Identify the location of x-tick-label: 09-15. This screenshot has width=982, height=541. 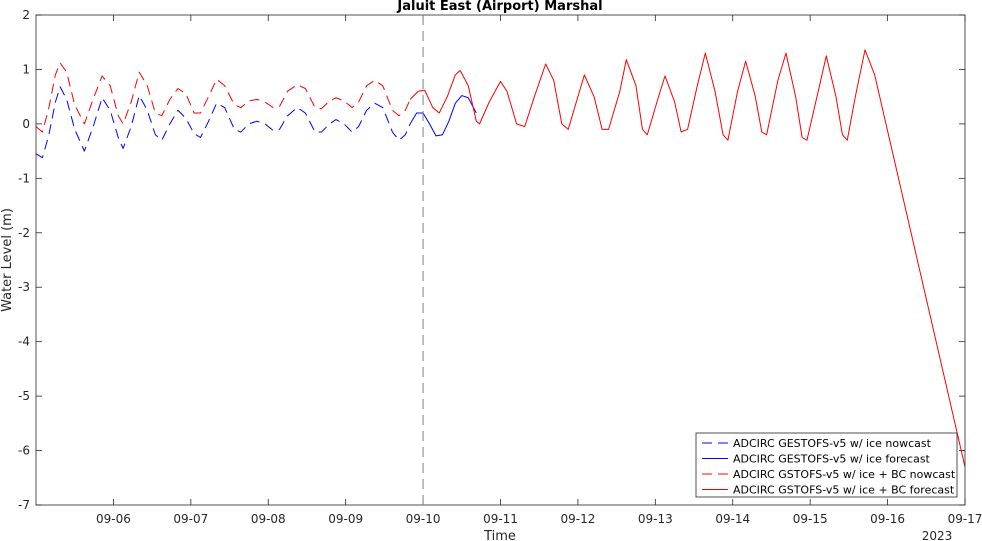
(810, 519).